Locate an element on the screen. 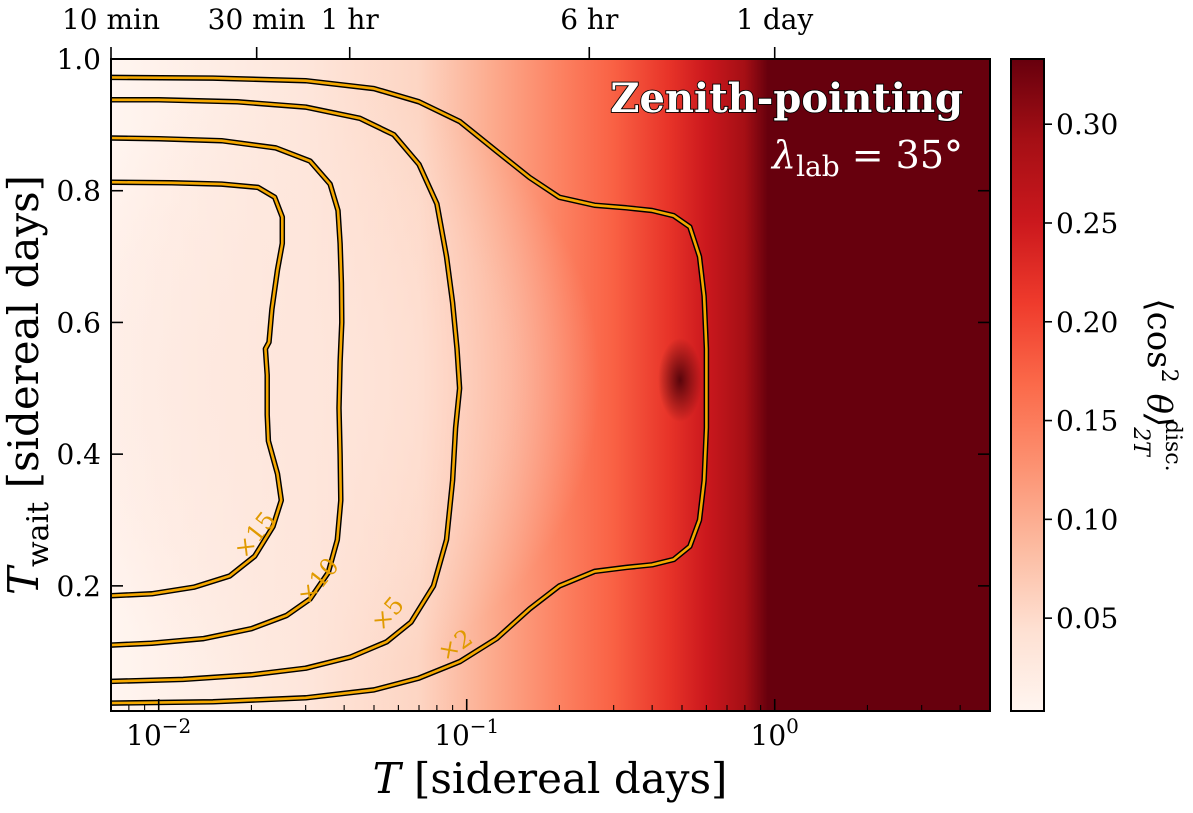 This screenshot has height=813, width=1193. colorbar-tick-label-0: 0.05 is located at coordinates (1087, 618).